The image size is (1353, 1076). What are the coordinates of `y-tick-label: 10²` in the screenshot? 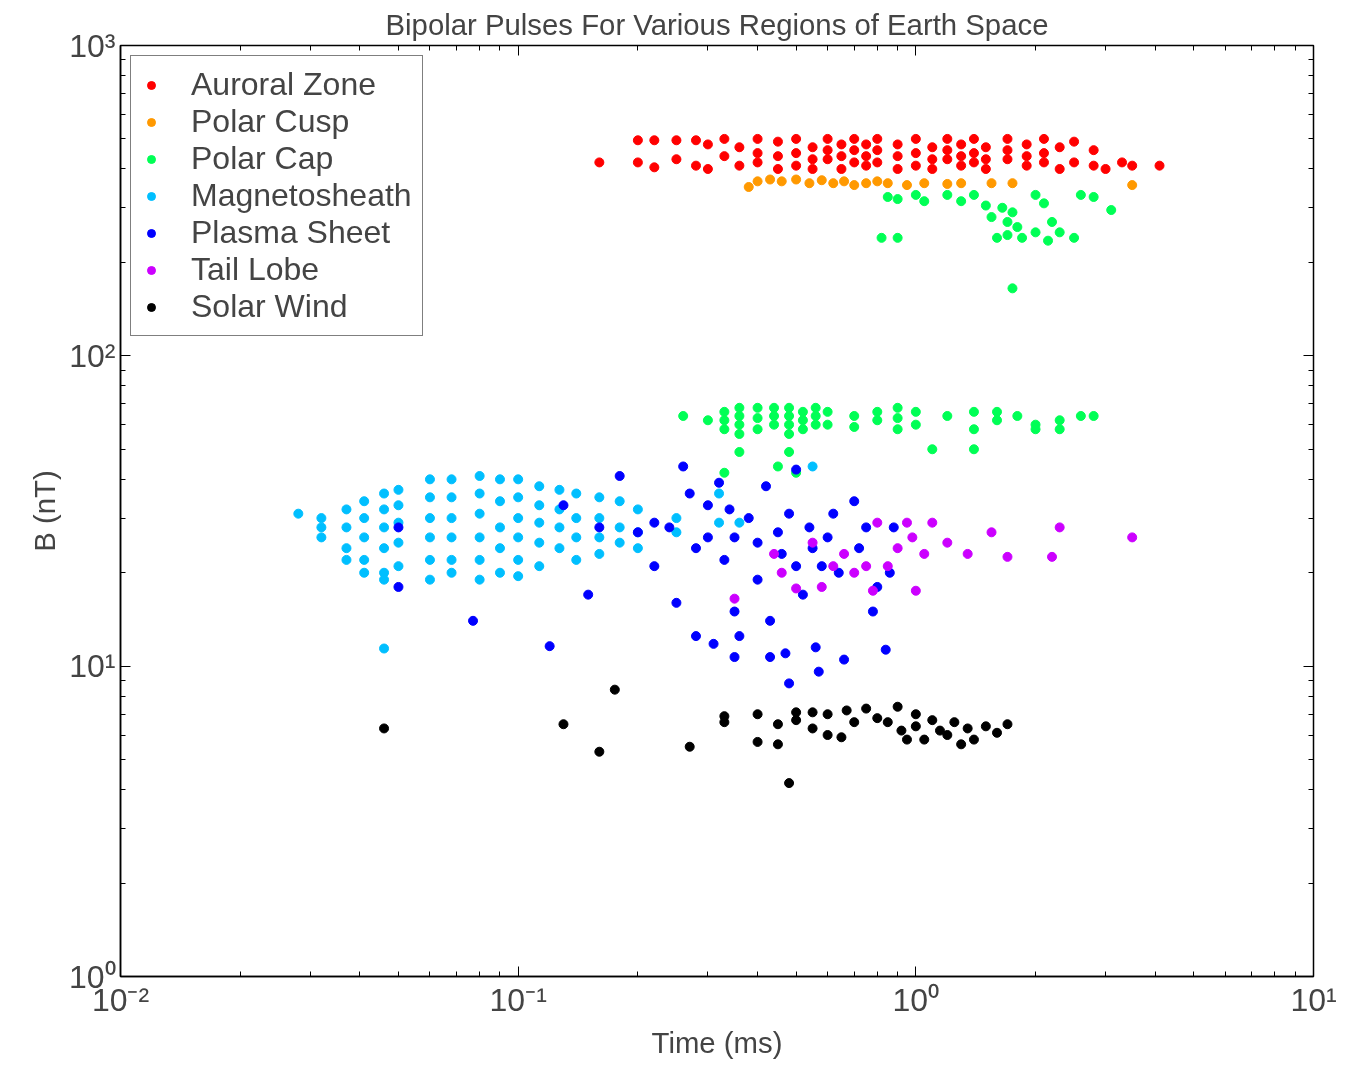 It's located at (92, 355).